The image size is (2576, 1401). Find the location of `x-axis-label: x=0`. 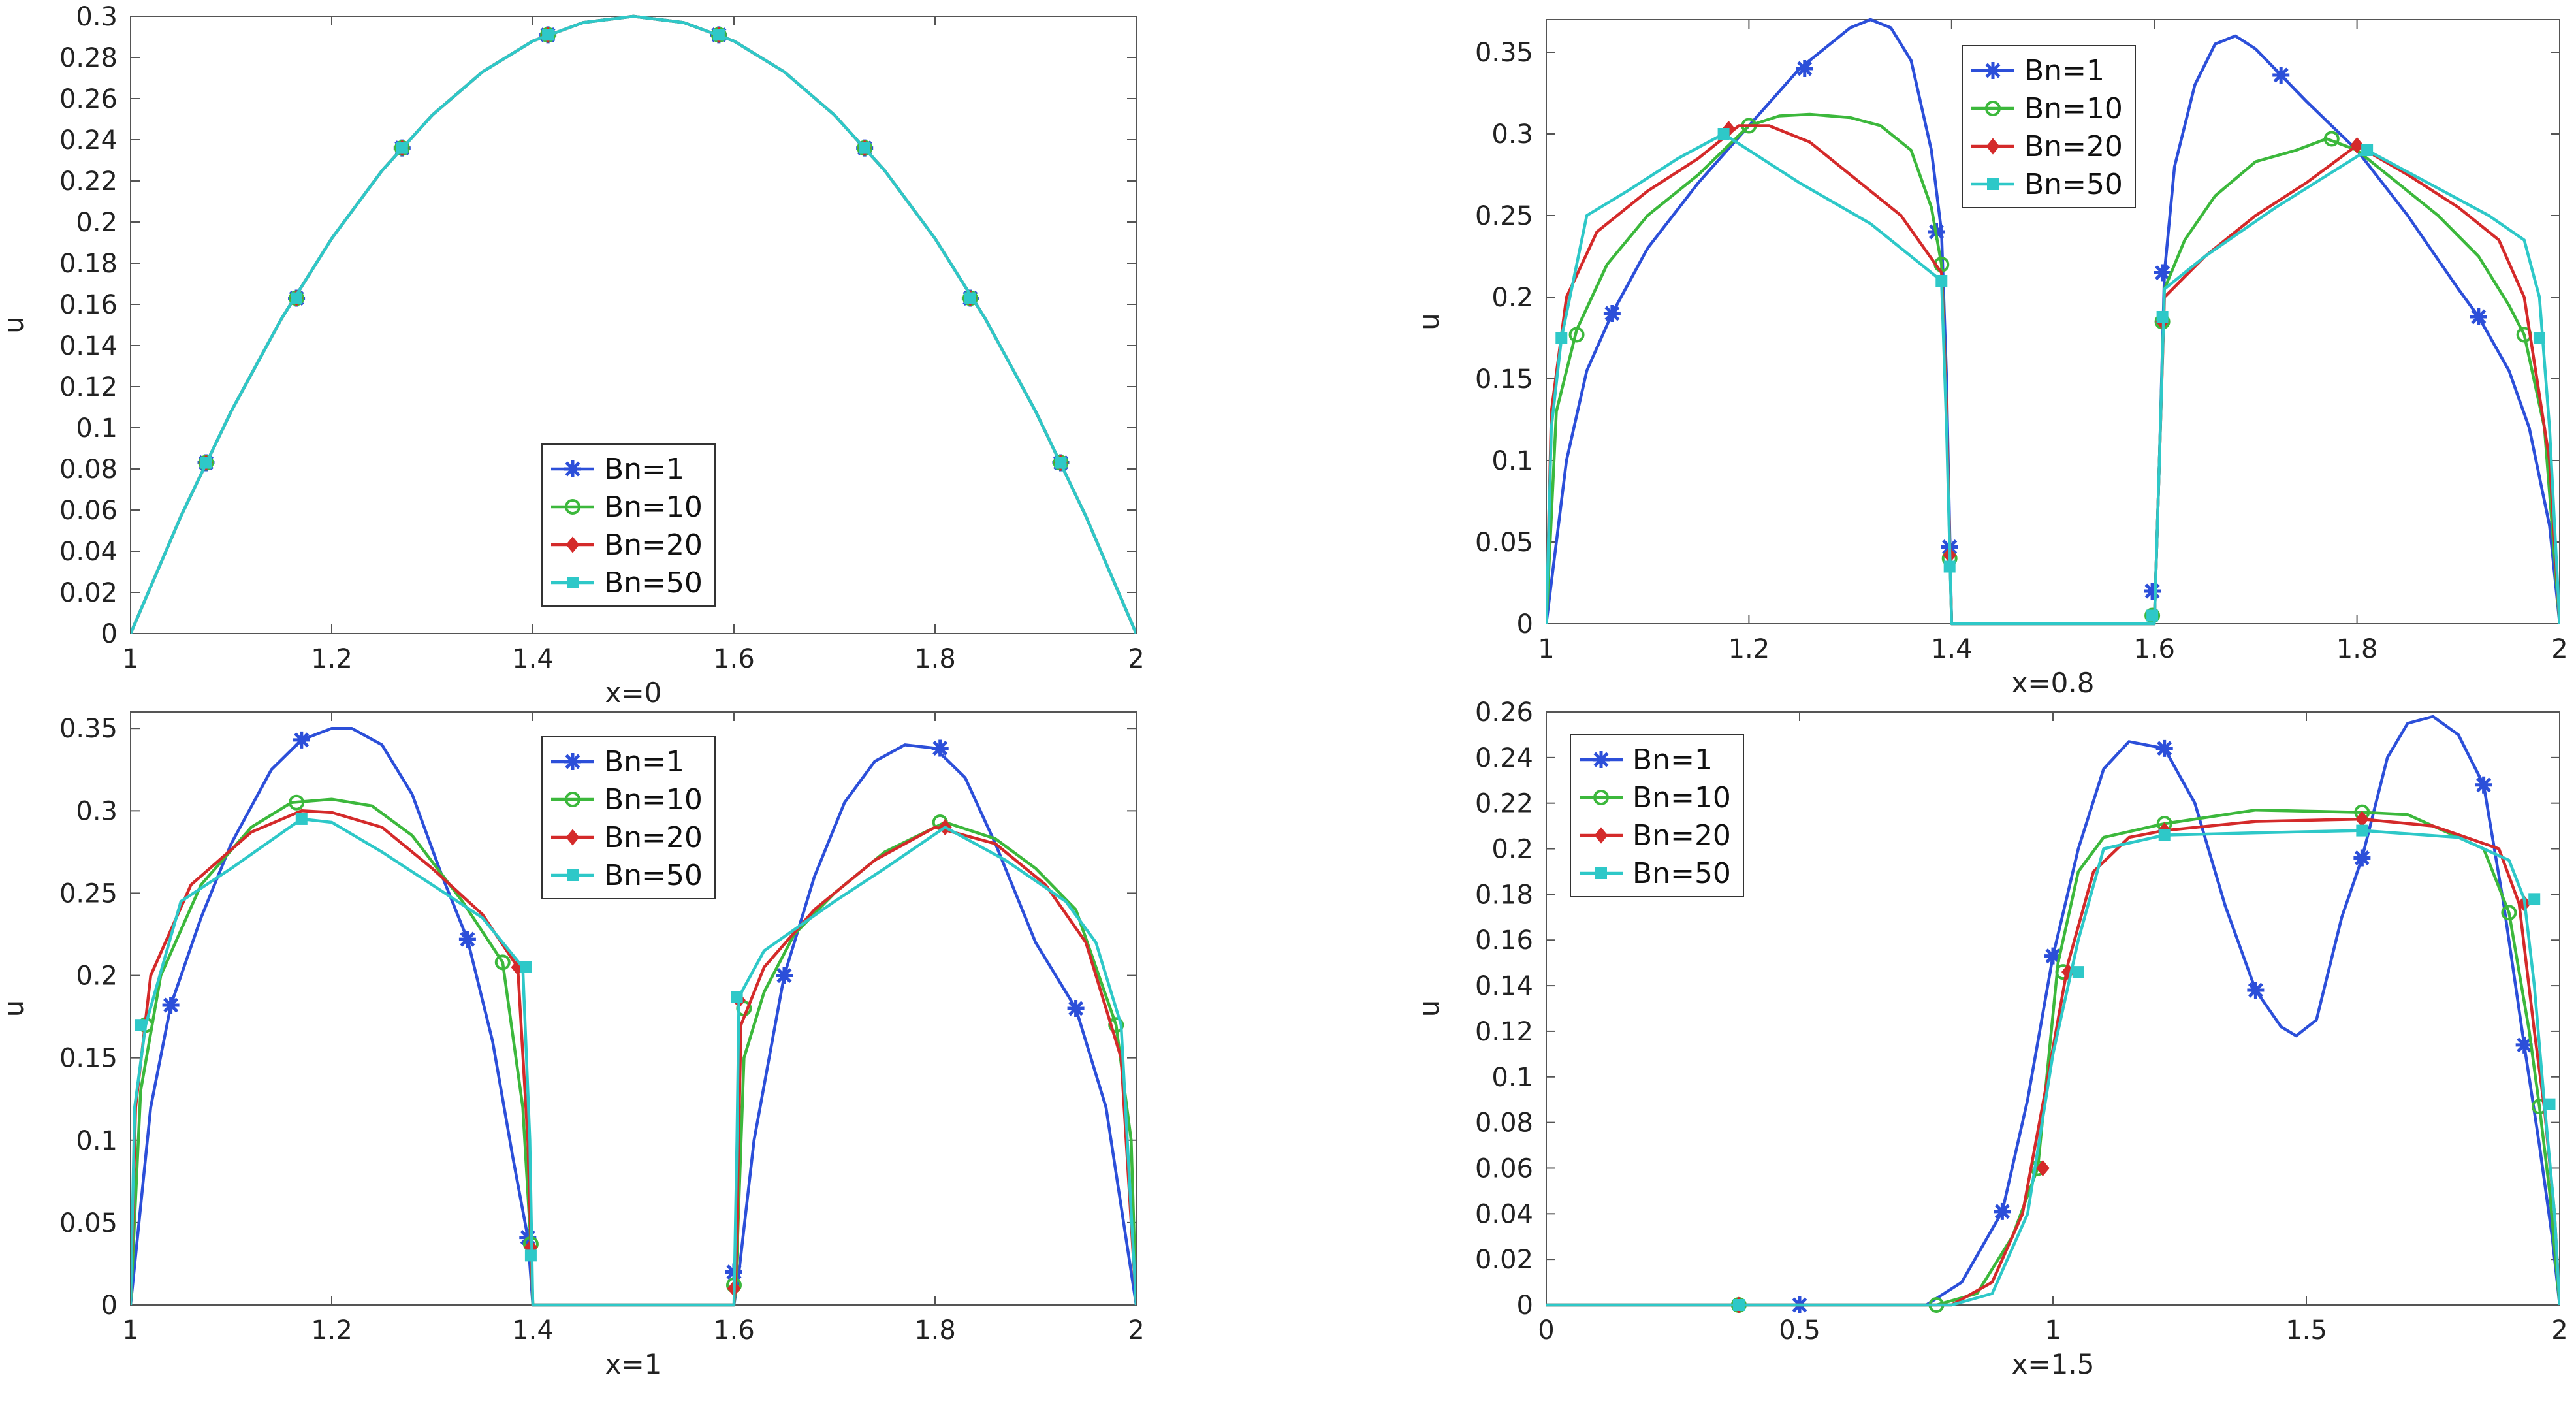

x-axis-label: x=0 is located at coordinates (633, 693).